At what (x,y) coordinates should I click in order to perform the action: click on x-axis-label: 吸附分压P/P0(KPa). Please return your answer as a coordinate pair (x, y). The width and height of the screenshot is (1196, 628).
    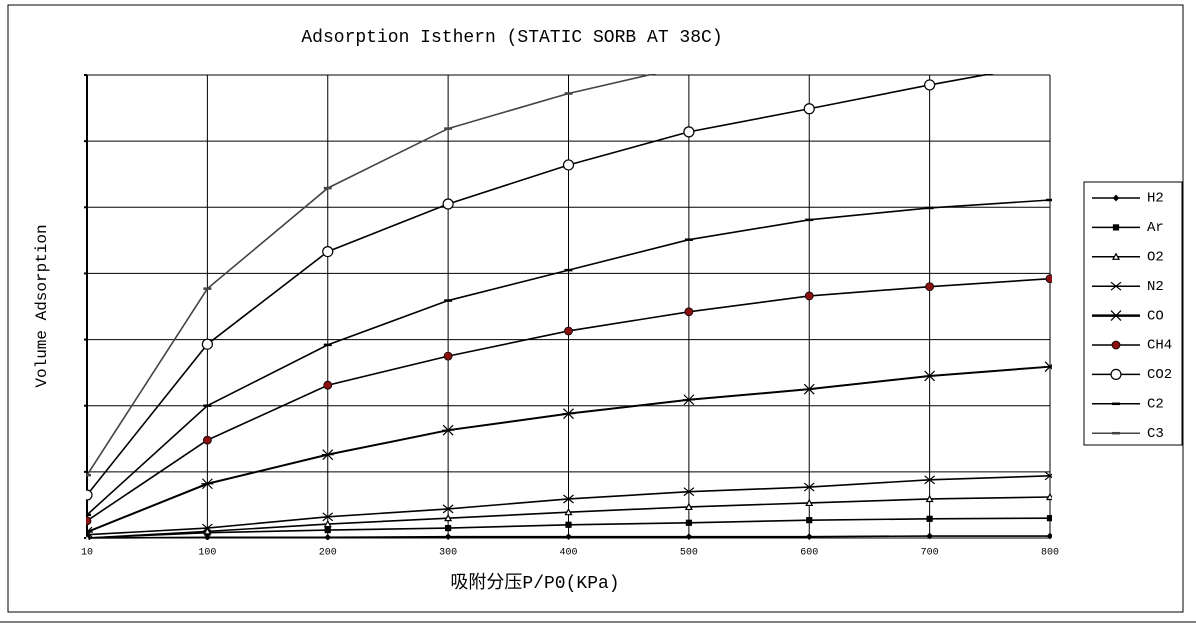
    Looking at the image, I should click on (534, 583).